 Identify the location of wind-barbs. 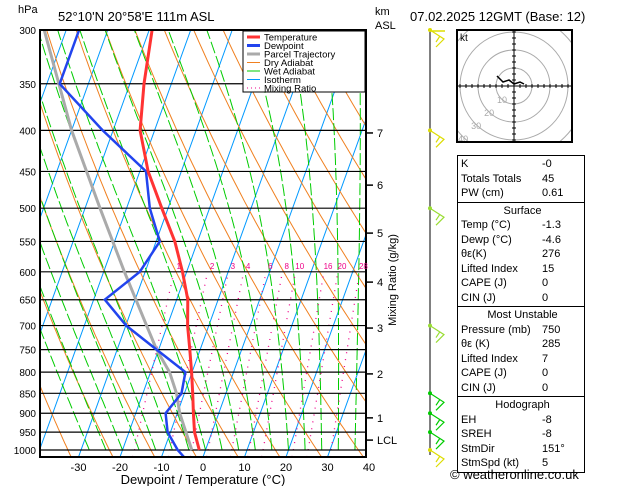
(436, 248).